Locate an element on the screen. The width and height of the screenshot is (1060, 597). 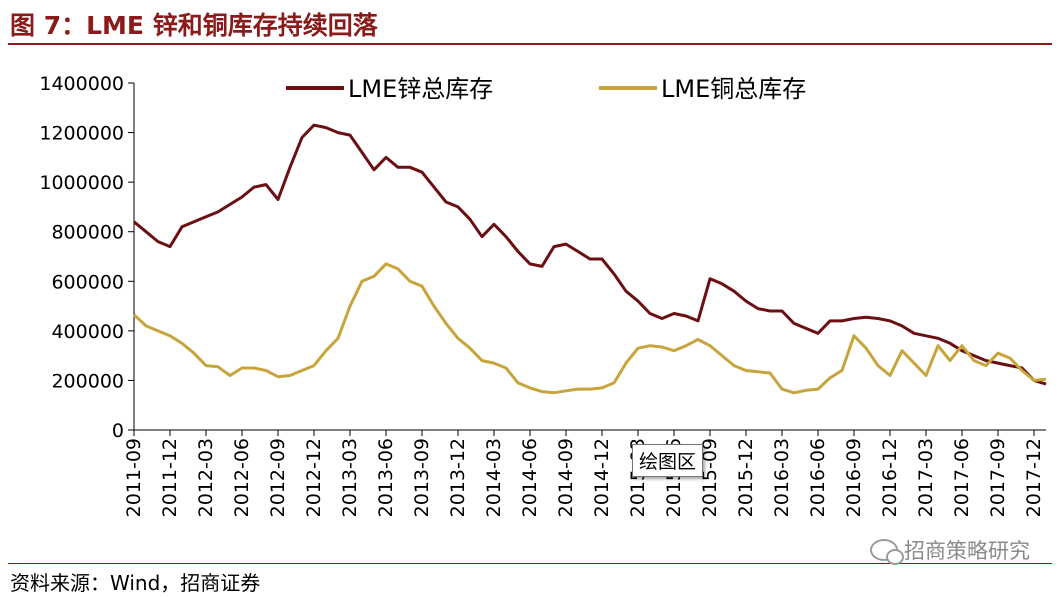
watermark-text: 招商策略研究 is located at coordinates (967, 551).